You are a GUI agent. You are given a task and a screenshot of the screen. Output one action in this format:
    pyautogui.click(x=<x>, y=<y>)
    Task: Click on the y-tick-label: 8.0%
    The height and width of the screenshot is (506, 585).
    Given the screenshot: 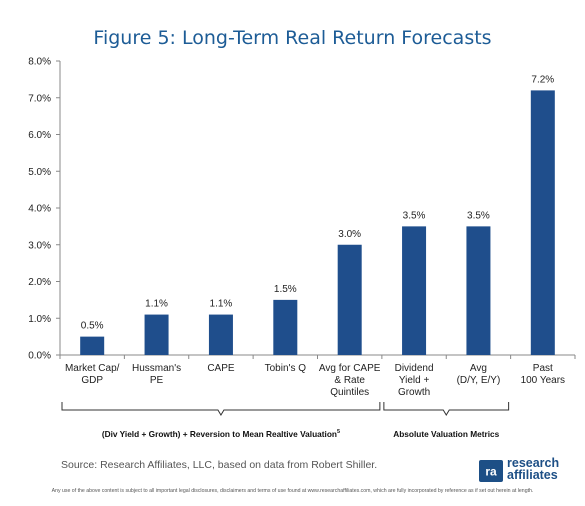 What is the action you would take?
    pyautogui.click(x=39, y=62)
    